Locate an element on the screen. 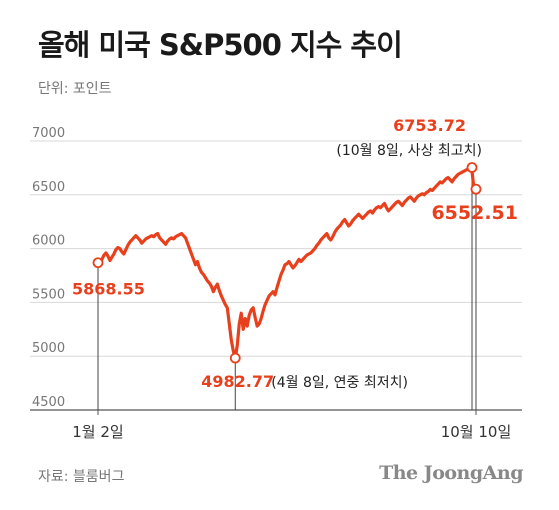 Image resolution: width=559 pixels, height=510 pixels. annotation-value: 5868.55 is located at coordinates (108, 289).